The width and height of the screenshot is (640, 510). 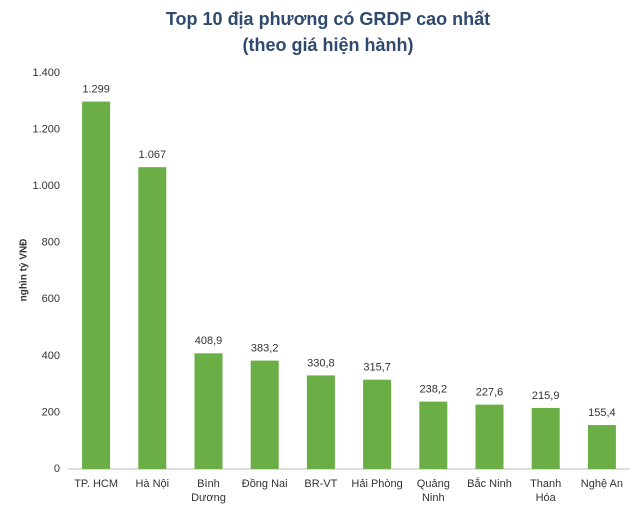 What do you see at coordinates (153, 155) in the screenshot?
I see `value-label: 1.067` at bounding box center [153, 155].